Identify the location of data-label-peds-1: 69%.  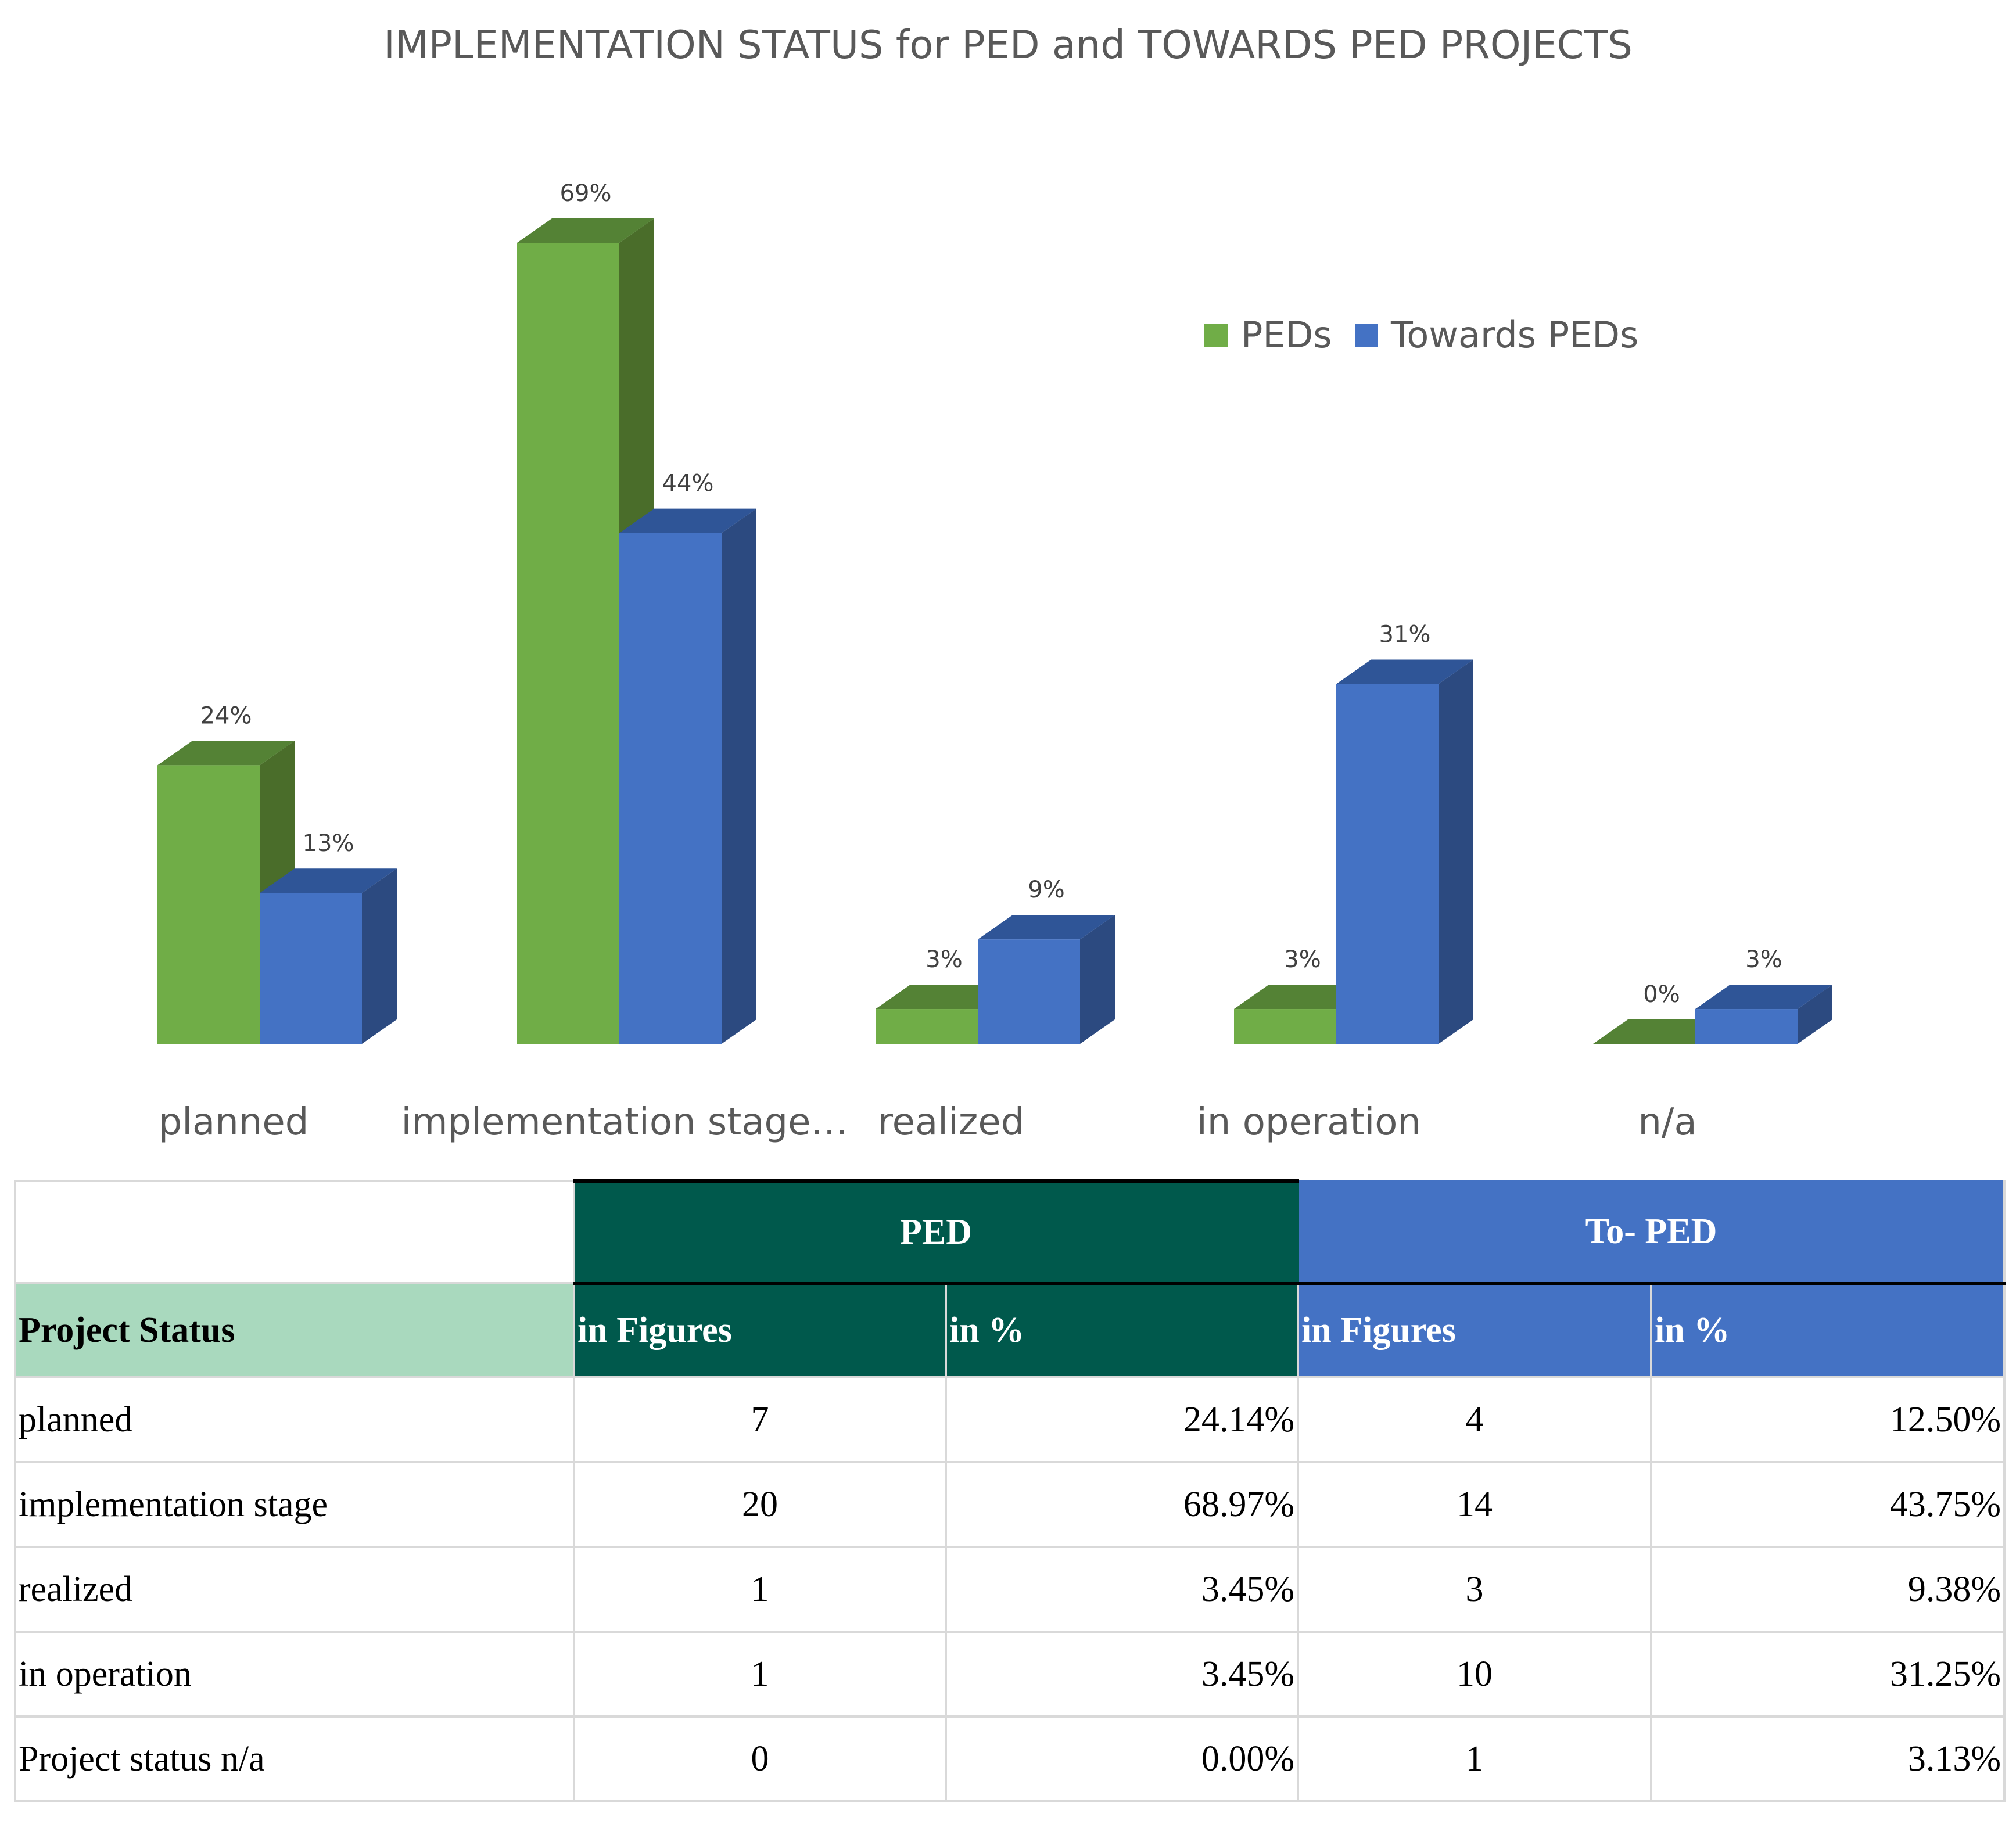
(586, 194).